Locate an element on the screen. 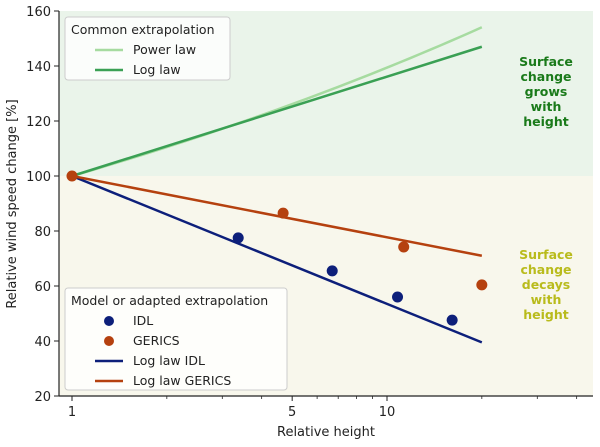 Image resolution: width=600 pixels, height=447 pixels. region-annotation-decays: Surface is located at coordinates (546, 254).